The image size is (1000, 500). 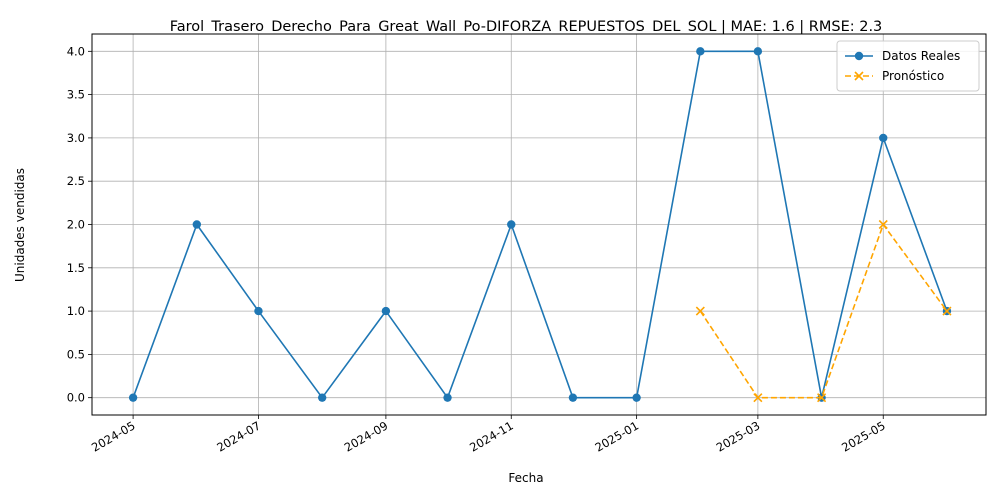 What do you see at coordinates (76, 398) in the screenshot?
I see `y-tick-label: 0.0` at bounding box center [76, 398].